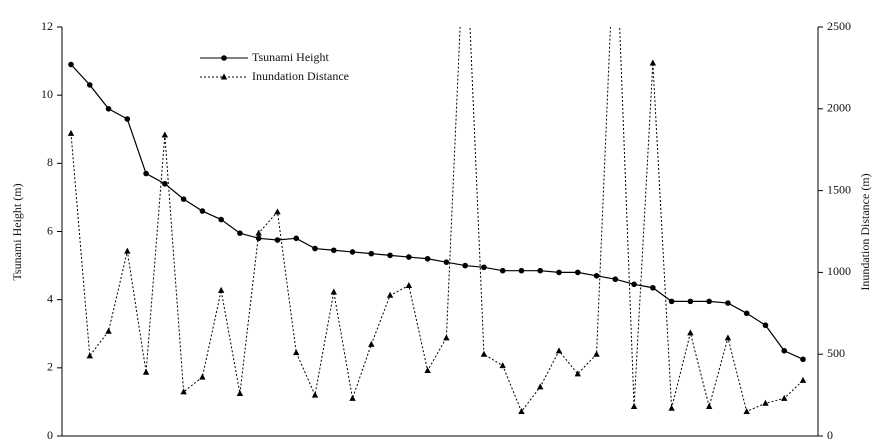  Describe the element at coordinates (839, 108) in the screenshot. I see `y2-tick-label: 2000` at that location.